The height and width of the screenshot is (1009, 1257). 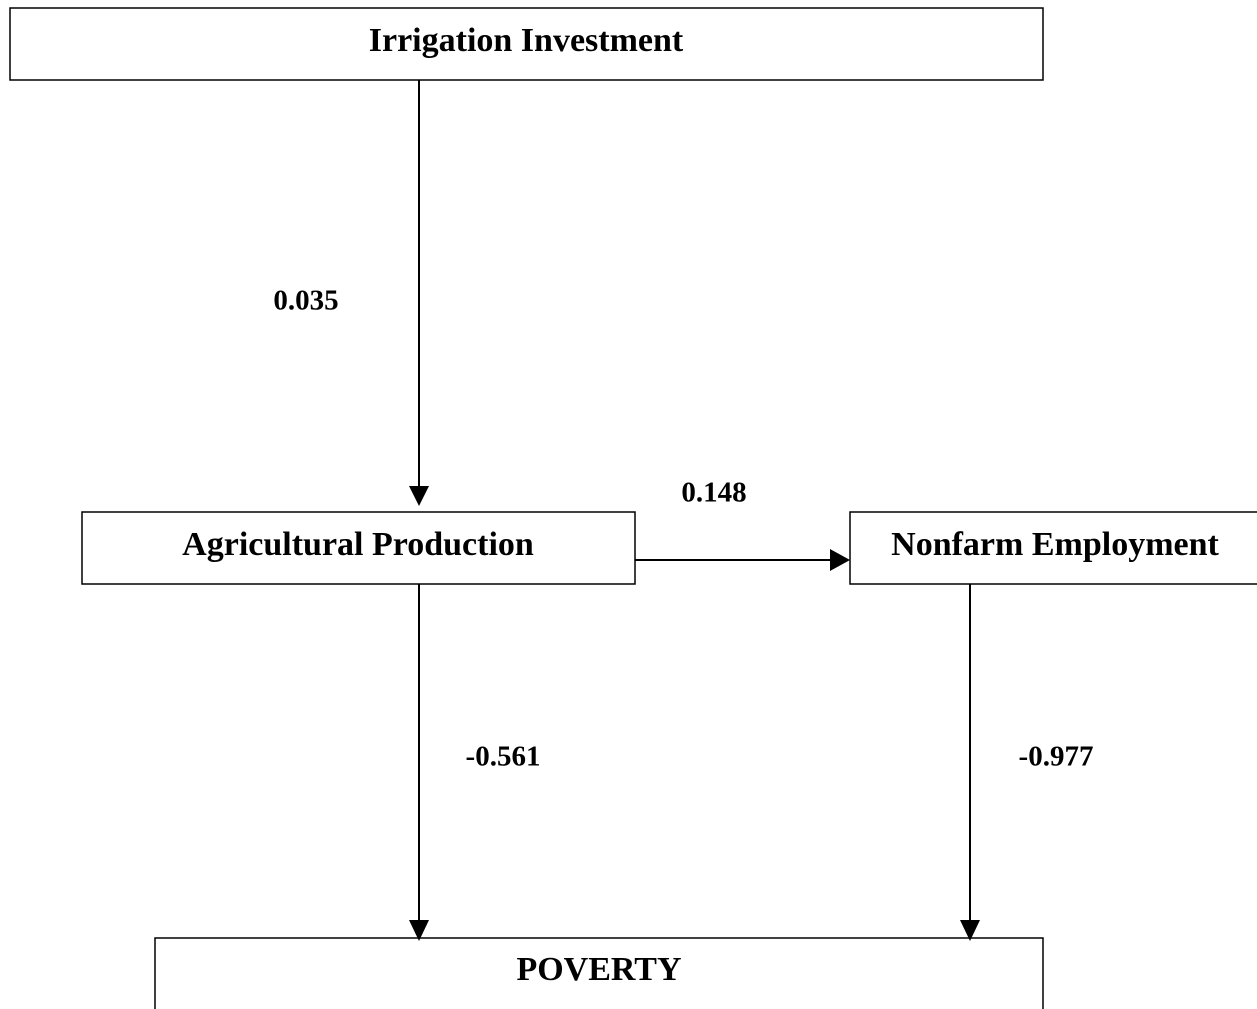 What do you see at coordinates (358, 544) in the screenshot?
I see `node-label: Agricultural Production` at bounding box center [358, 544].